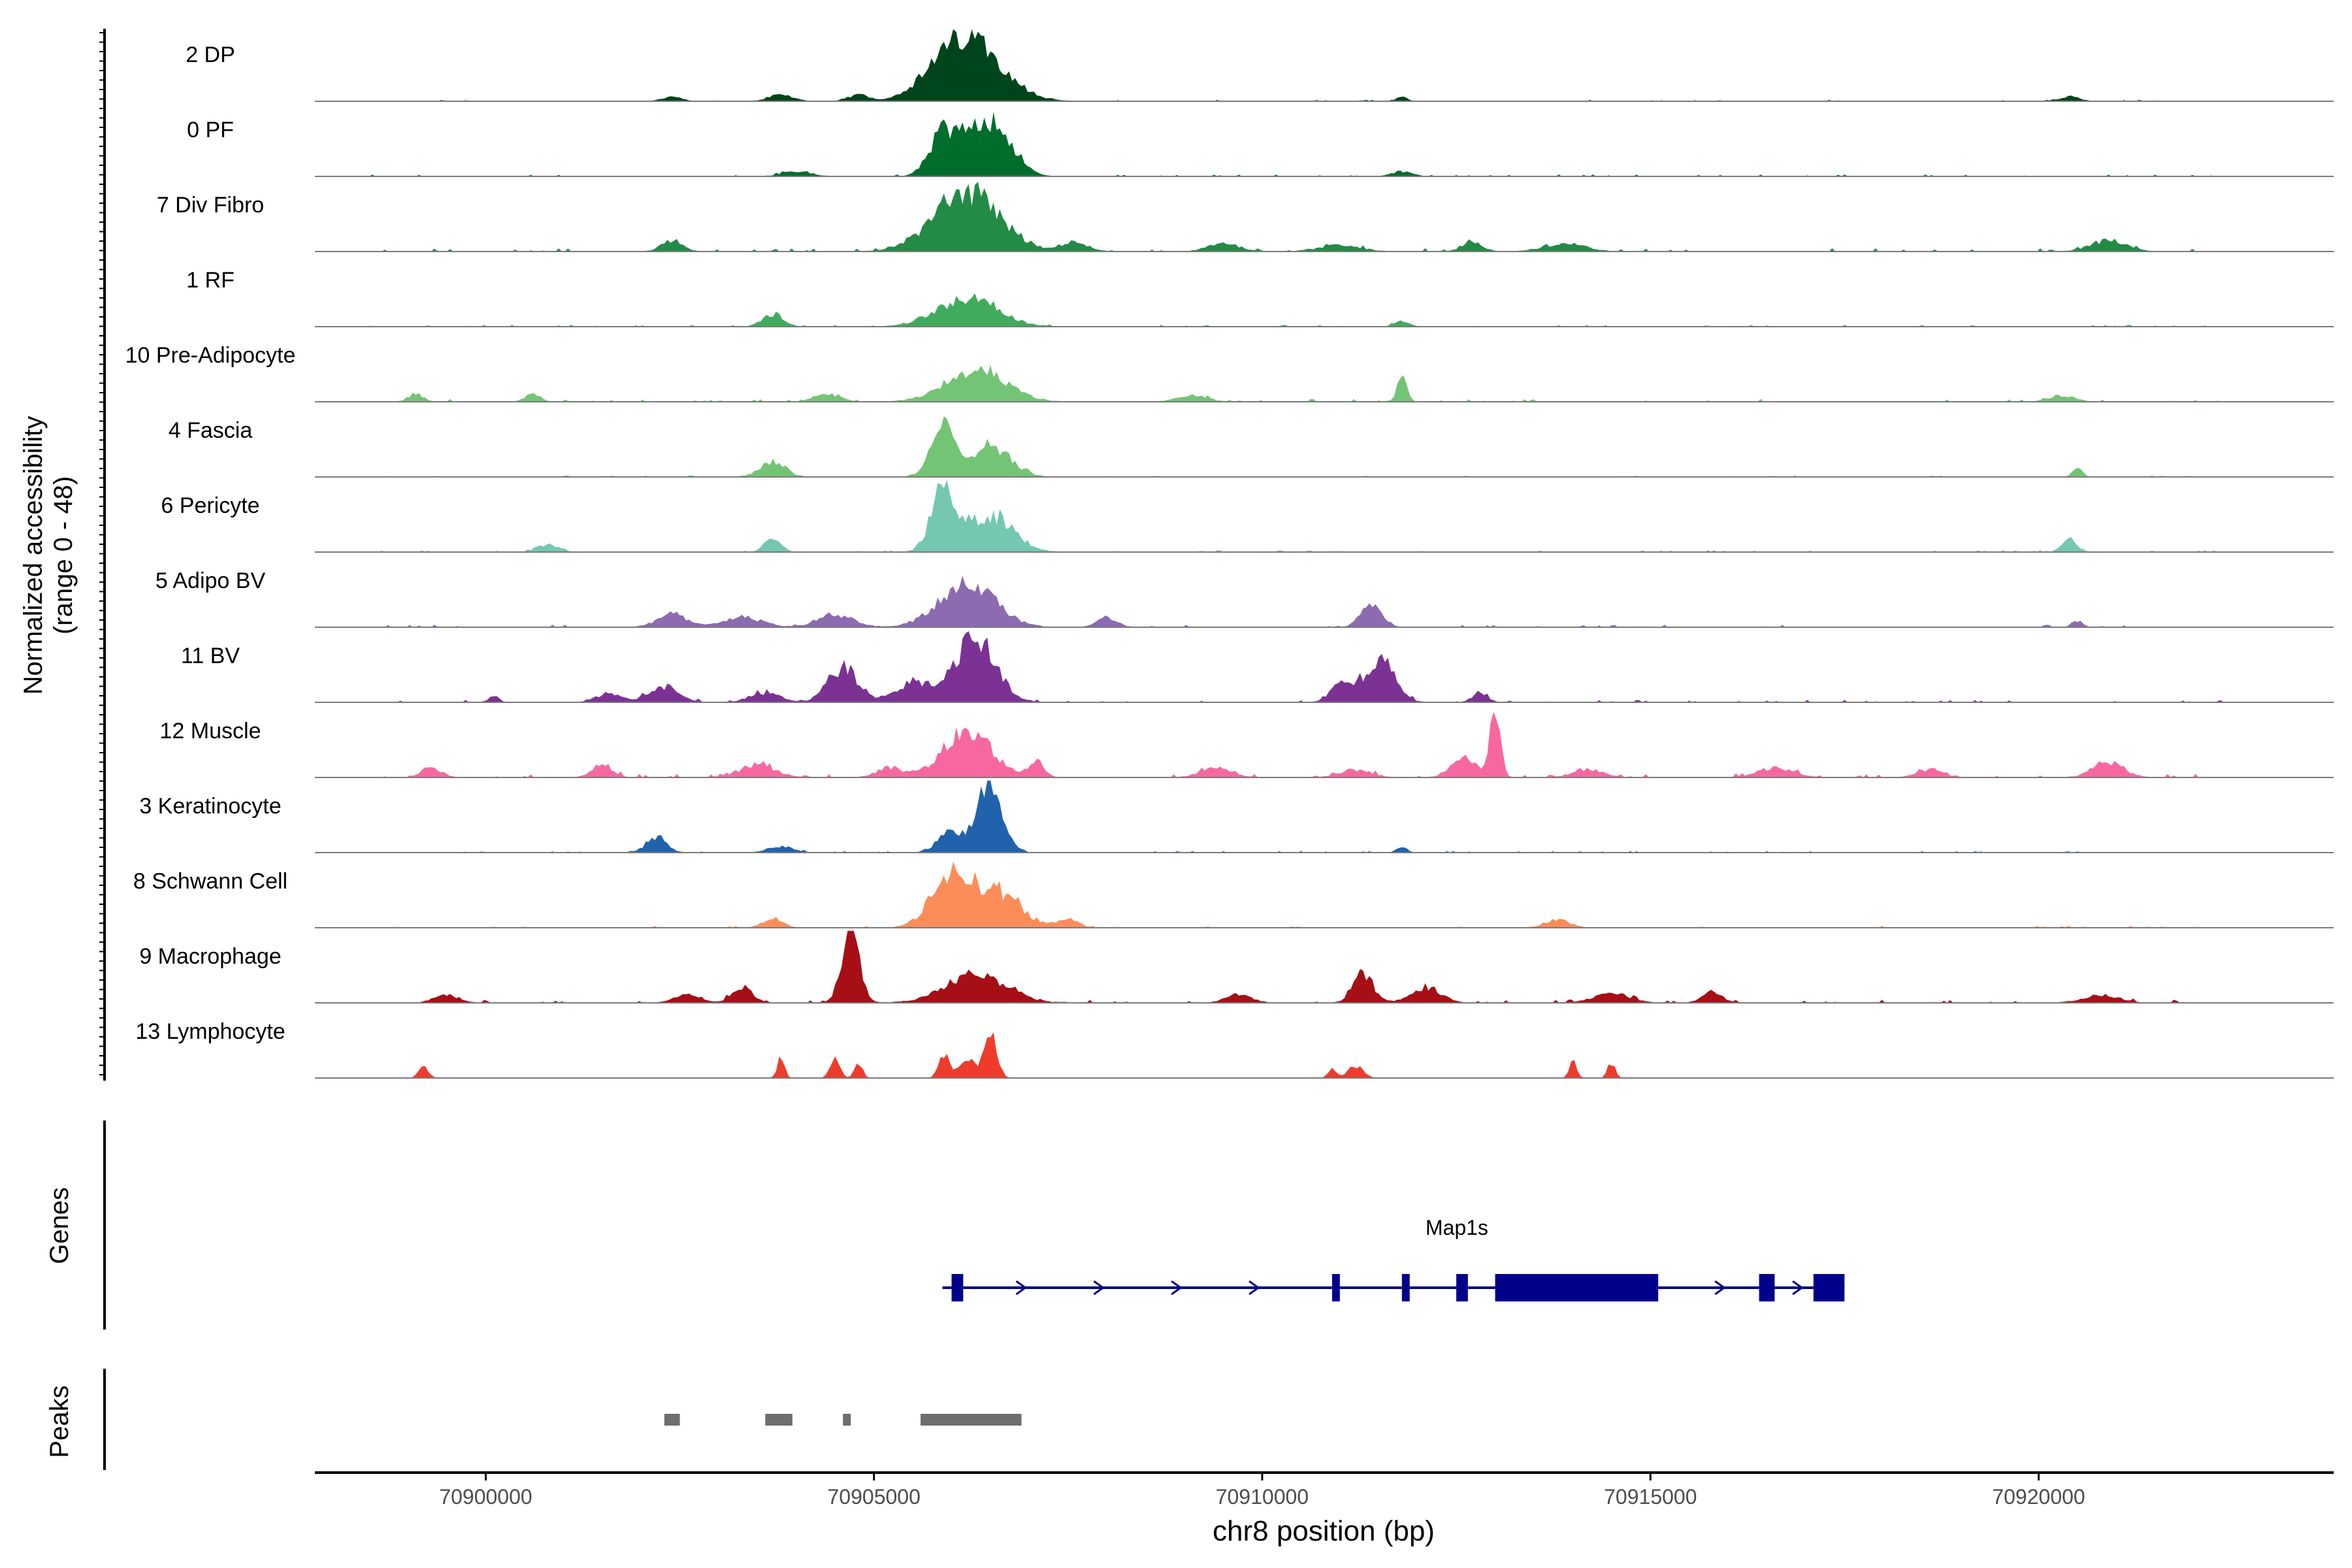 Image resolution: width=2352 pixels, height=1568 pixels. I want to click on y-axis-range-label: (range 0 - 48), so click(63, 555).